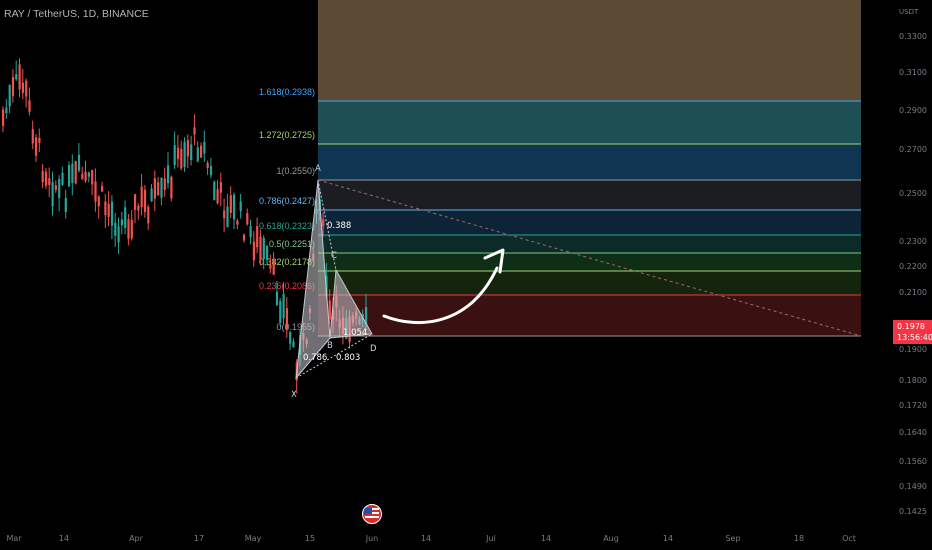 The image size is (932, 550). Describe the element at coordinates (913, 110) in the screenshot. I see `price-tick-label: 0.2900` at that location.